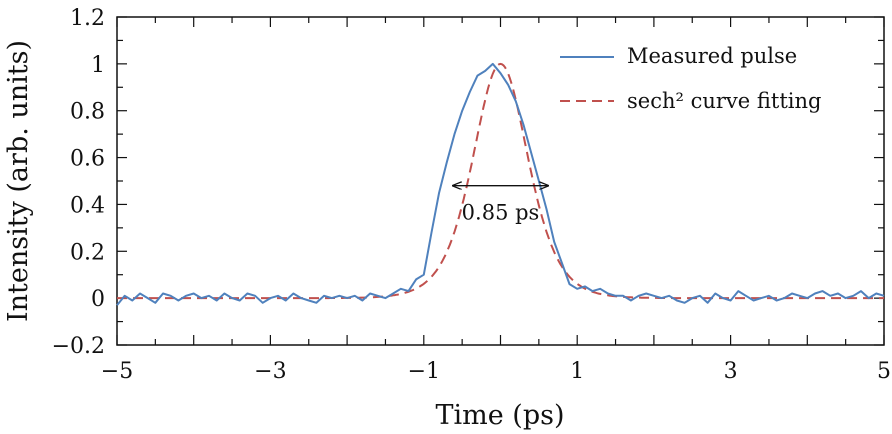 This screenshot has height=434, width=892. What do you see at coordinates (731, 371) in the screenshot?
I see `x-tick-label: 3` at bounding box center [731, 371].